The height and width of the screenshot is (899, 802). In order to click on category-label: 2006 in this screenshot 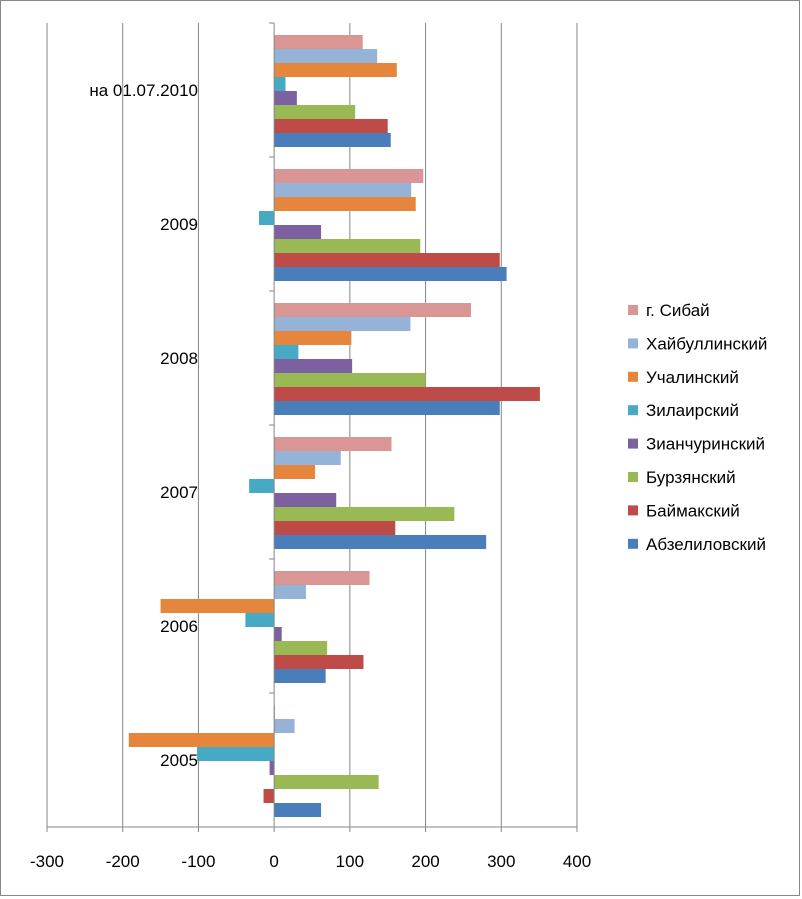, I will do `click(179, 626)`.